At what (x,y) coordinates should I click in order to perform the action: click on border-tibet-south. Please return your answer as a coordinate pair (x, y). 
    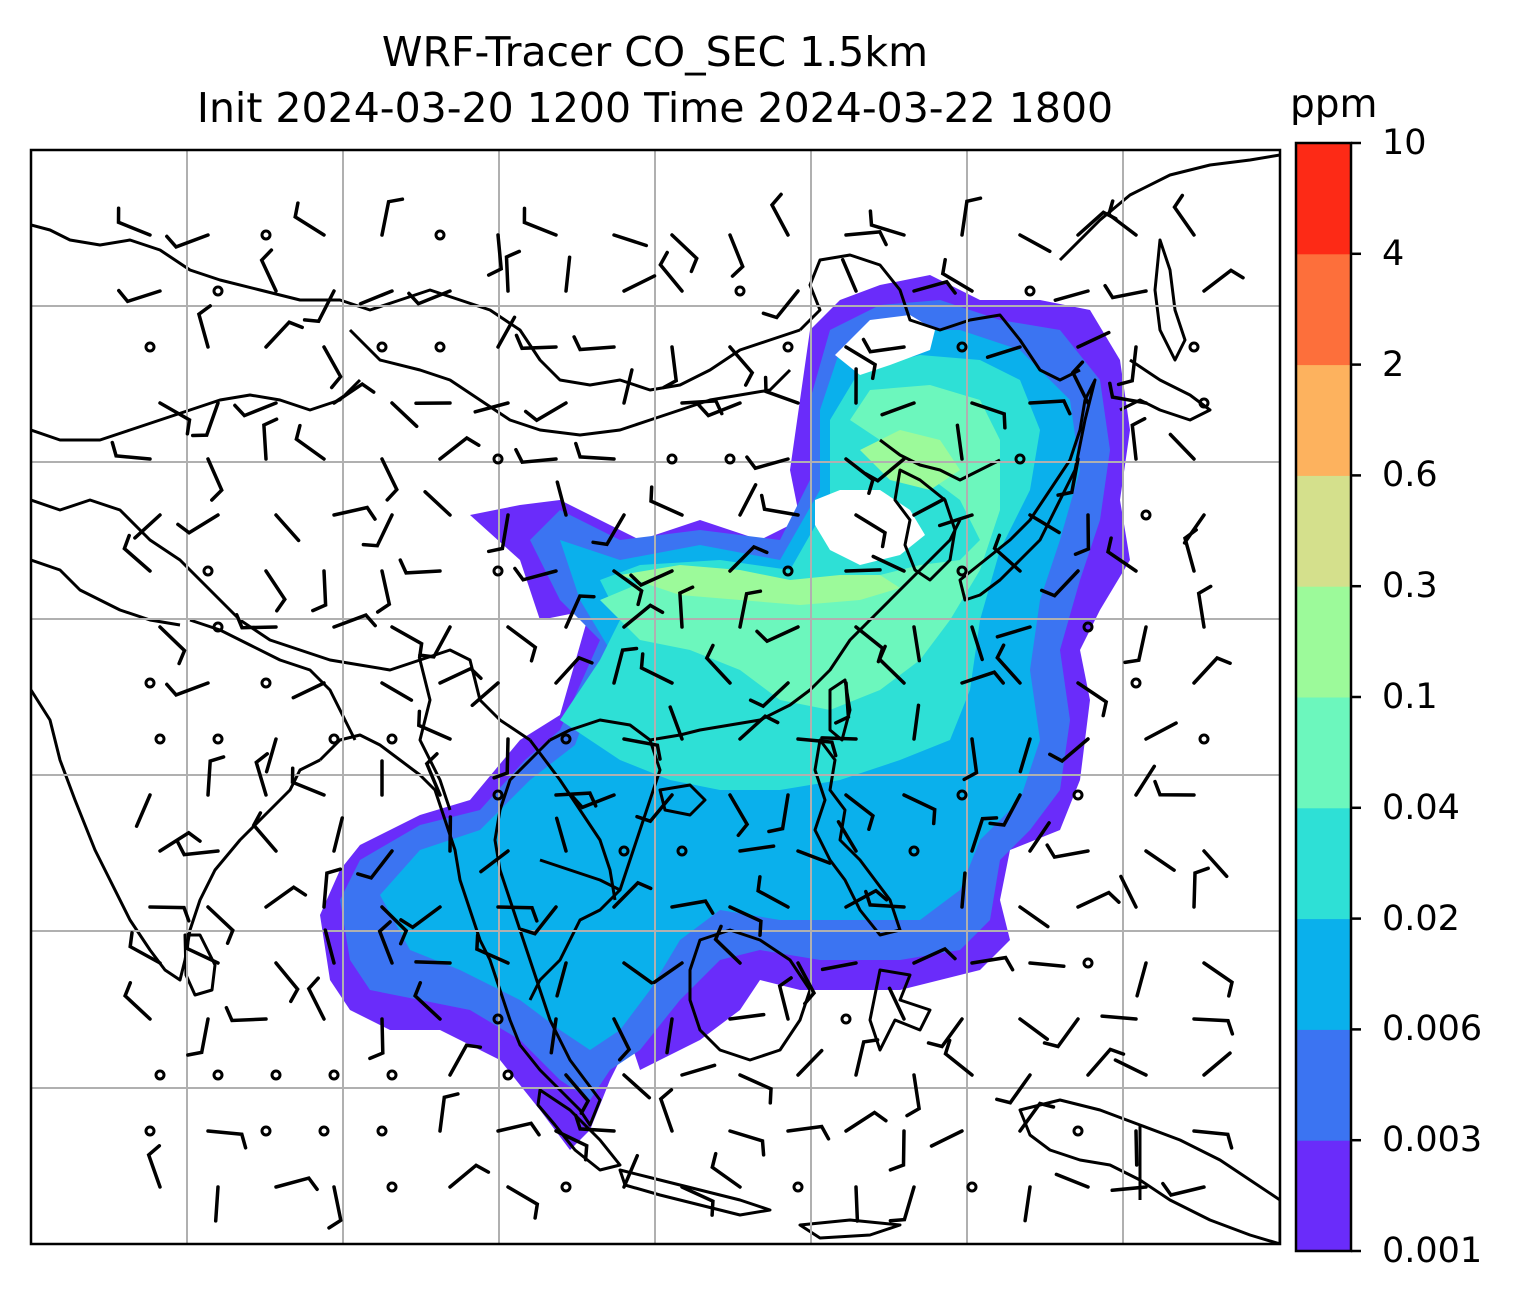
    Looking at the image, I should click on (281, 620).